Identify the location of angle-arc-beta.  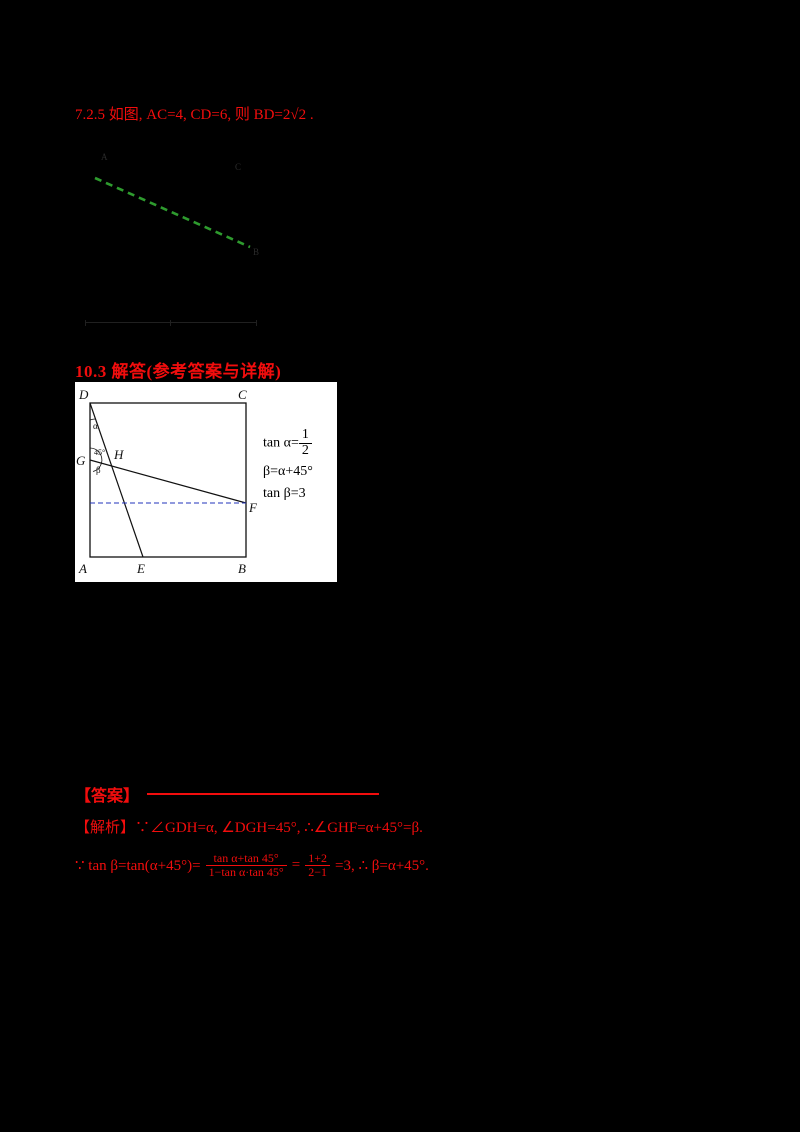
(97, 467).